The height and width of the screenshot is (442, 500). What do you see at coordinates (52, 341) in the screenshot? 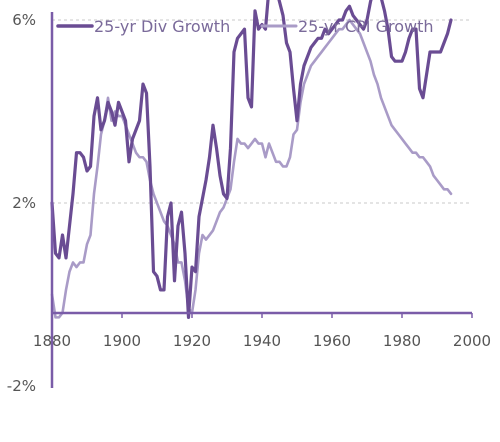
I see `x-tick-label: 1880` at bounding box center [52, 341].